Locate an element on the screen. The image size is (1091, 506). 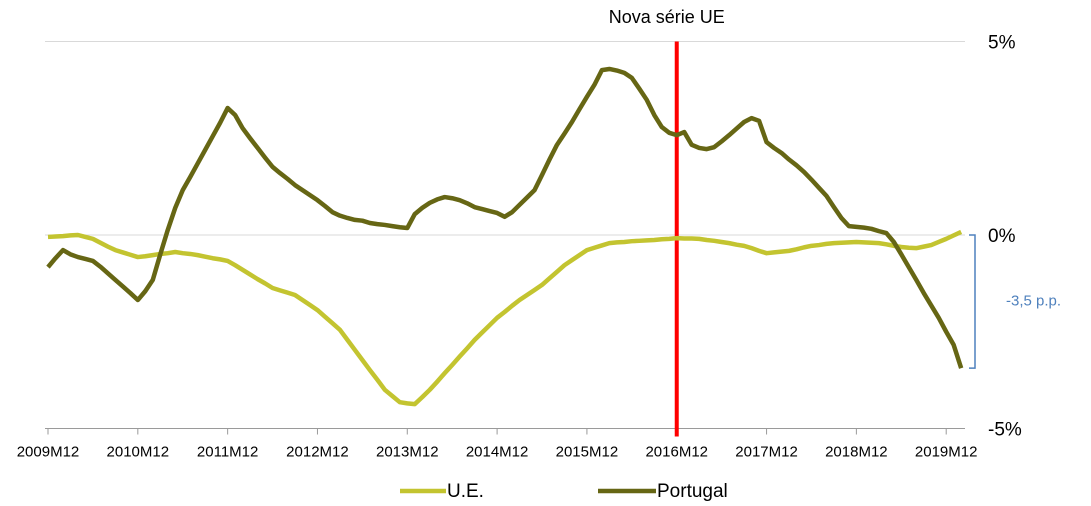
x-tick-label: 2017M12 is located at coordinates (766, 451).